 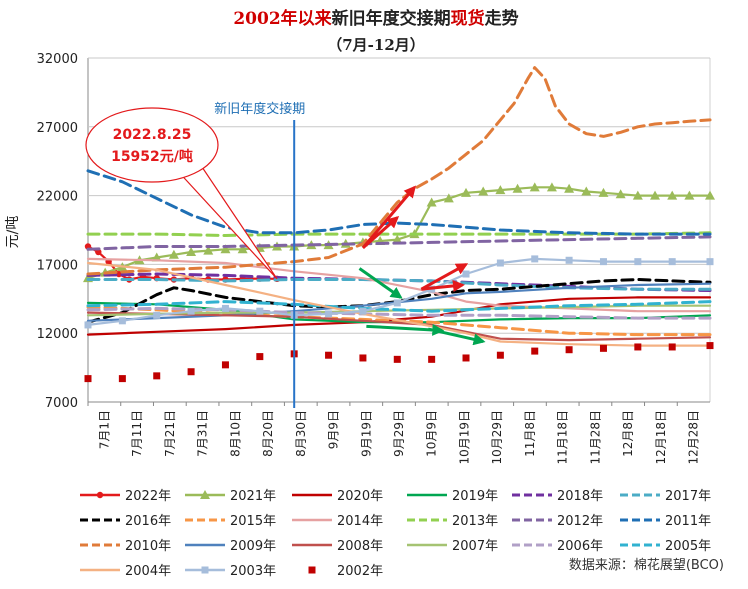 What do you see at coordinates (688, 521) in the screenshot?
I see `legend-label: 2011年` at bounding box center [688, 521].